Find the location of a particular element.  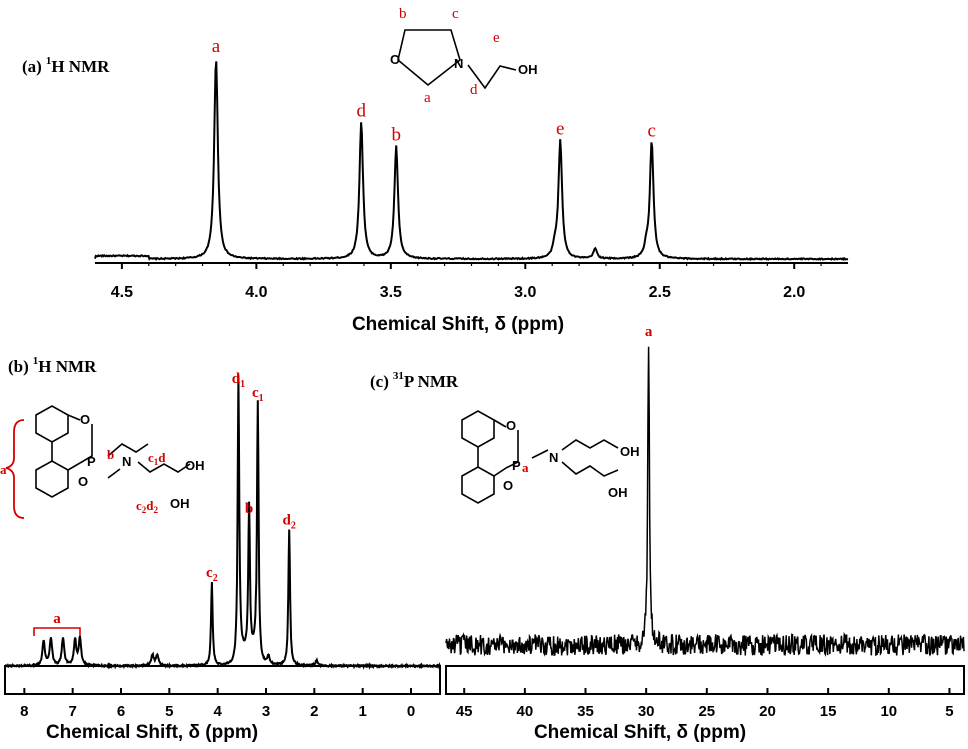

svg-text: d is located at coordinates (474, 90).